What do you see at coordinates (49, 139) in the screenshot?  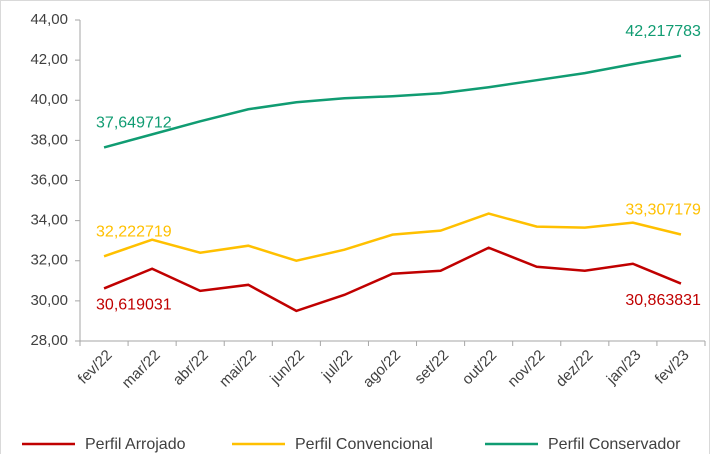 I see `y-tick-label: 38,00` at bounding box center [49, 139].